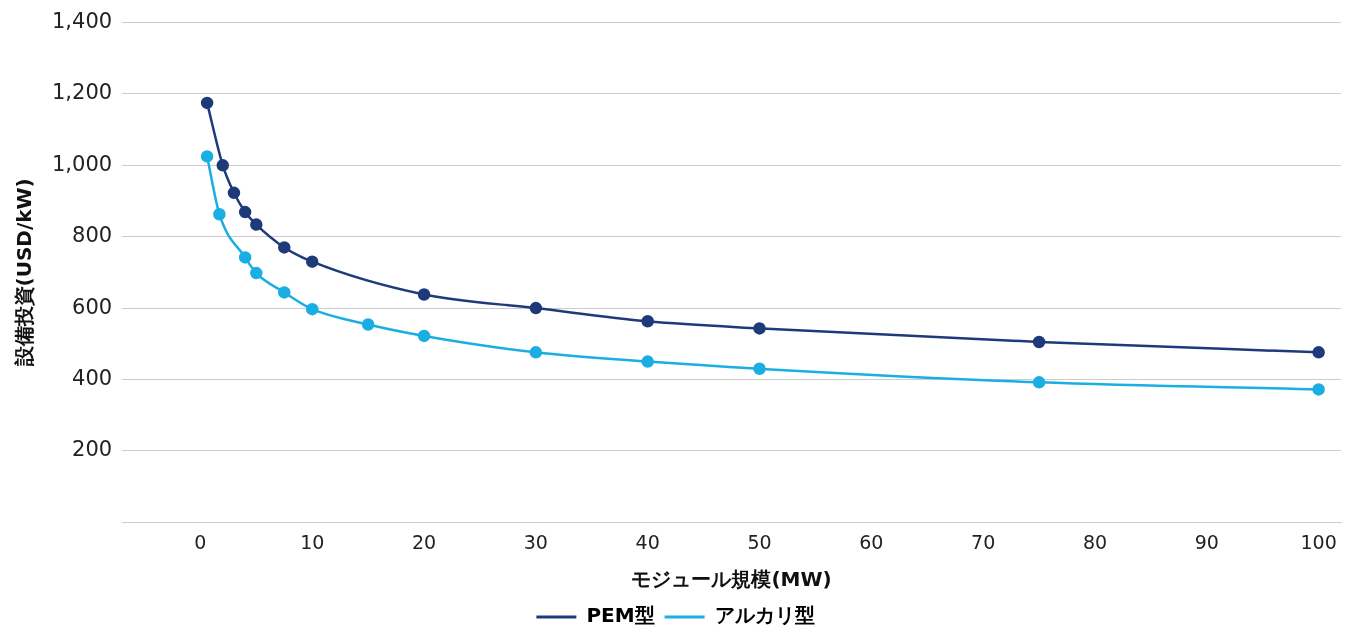 The height and width of the screenshot is (637, 1351). What do you see at coordinates (82, 21) in the screenshot?
I see `y-tick-label: 1,400` at bounding box center [82, 21].